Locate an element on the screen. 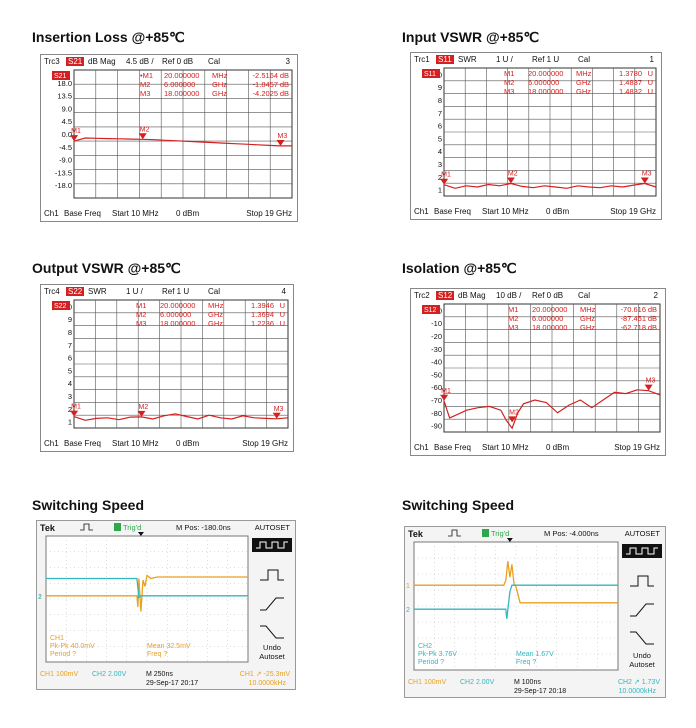  vna-ytick-label: 13.5 is located at coordinates (64, 96).